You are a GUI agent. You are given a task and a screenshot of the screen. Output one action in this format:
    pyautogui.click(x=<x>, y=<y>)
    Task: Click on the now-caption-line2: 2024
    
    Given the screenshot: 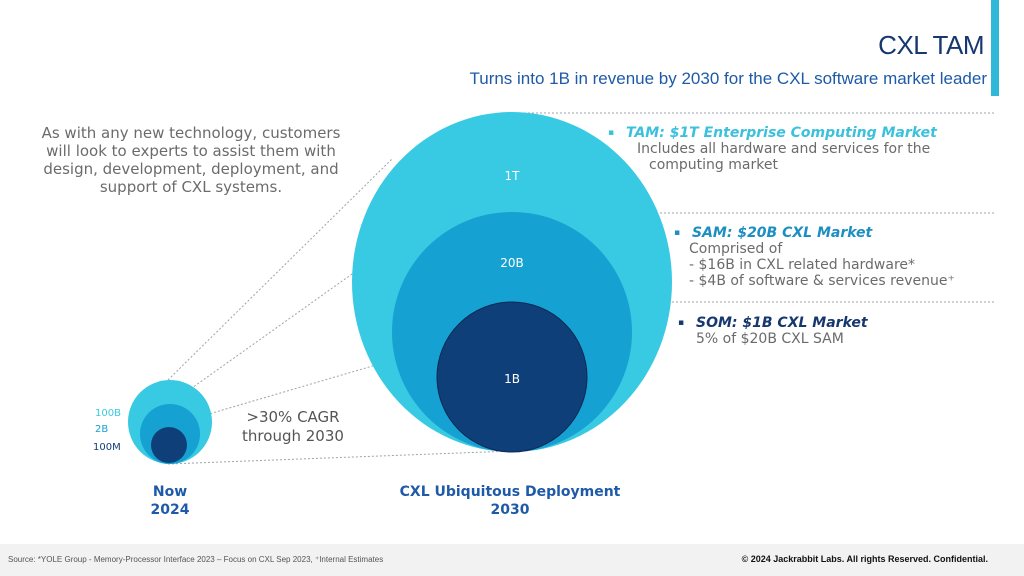 What is the action you would take?
    pyautogui.click(x=170, y=510)
    